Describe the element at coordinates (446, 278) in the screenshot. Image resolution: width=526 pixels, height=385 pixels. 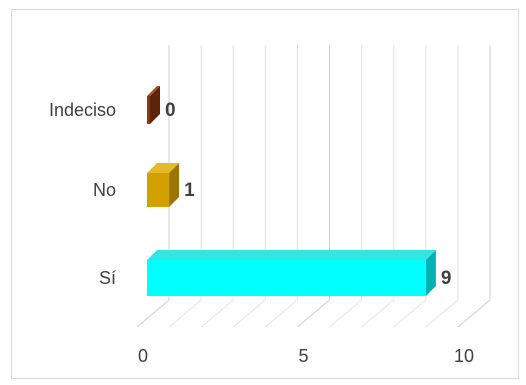
I see `data-label-Sí: 9` at that location.